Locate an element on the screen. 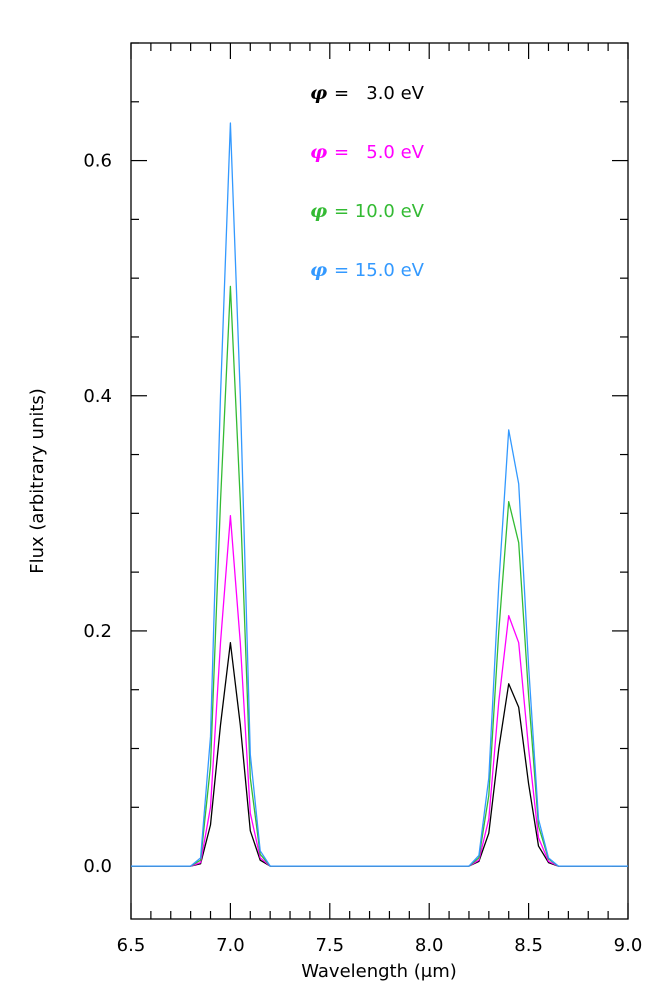  legend-value: = 10.0 eV is located at coordinates (379, 211).